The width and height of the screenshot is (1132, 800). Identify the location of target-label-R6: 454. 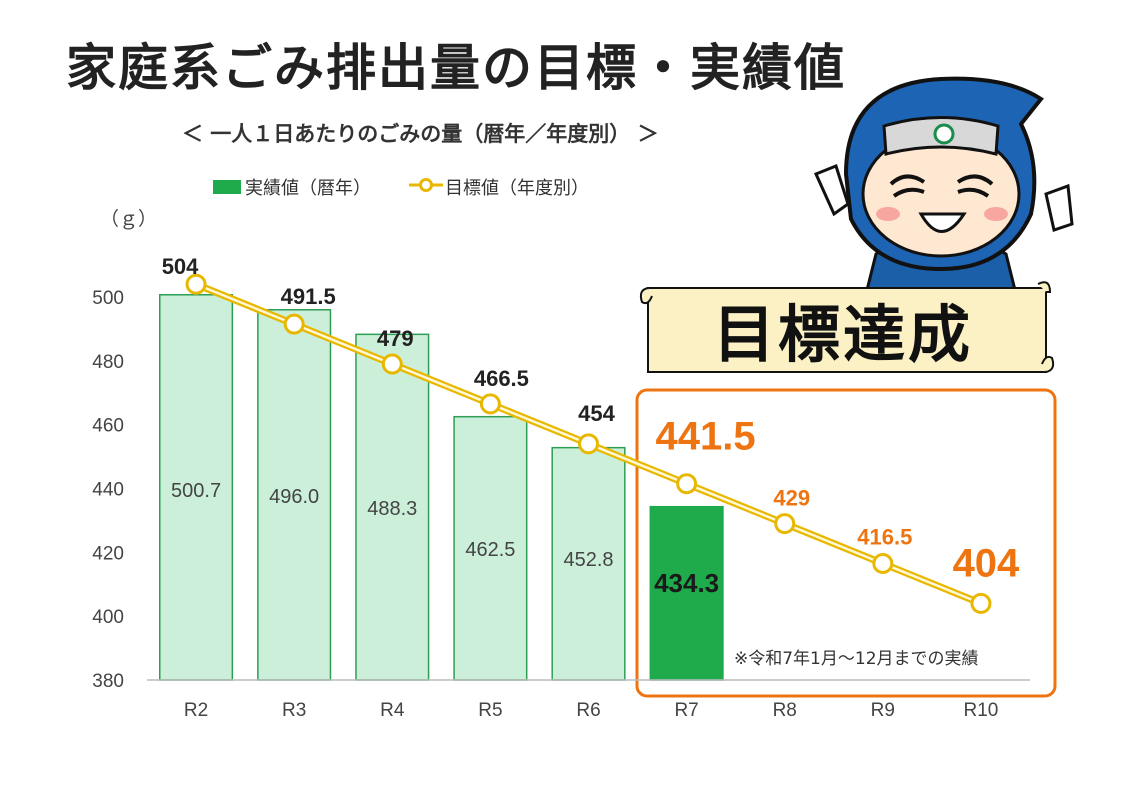
(596, 413).